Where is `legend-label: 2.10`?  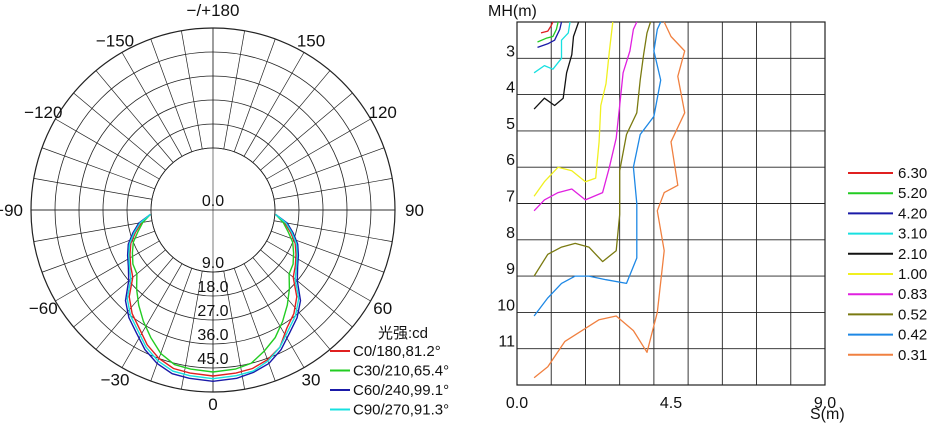
legend-label: 2.10 is located at coordinates (912, 254).